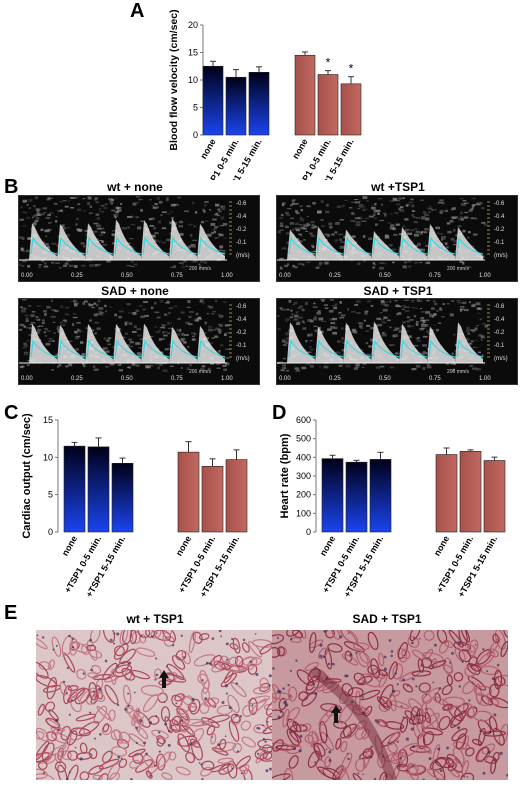 The width and height of the screenshot is (520, 786). What do you see at coordinates (390, 705) in the screenshot?
I see `histology-image-sad-tsp1` at bounding box center [390, 705].